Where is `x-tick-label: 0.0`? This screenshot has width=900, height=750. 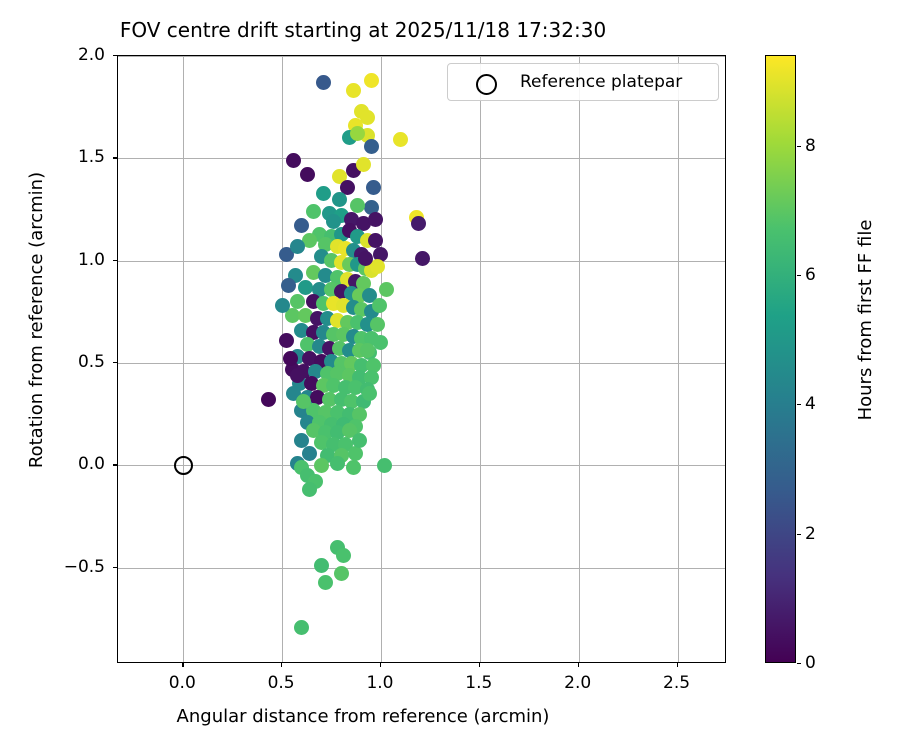 x-tick-label: 0.0 is located at coordinates (182, 683).